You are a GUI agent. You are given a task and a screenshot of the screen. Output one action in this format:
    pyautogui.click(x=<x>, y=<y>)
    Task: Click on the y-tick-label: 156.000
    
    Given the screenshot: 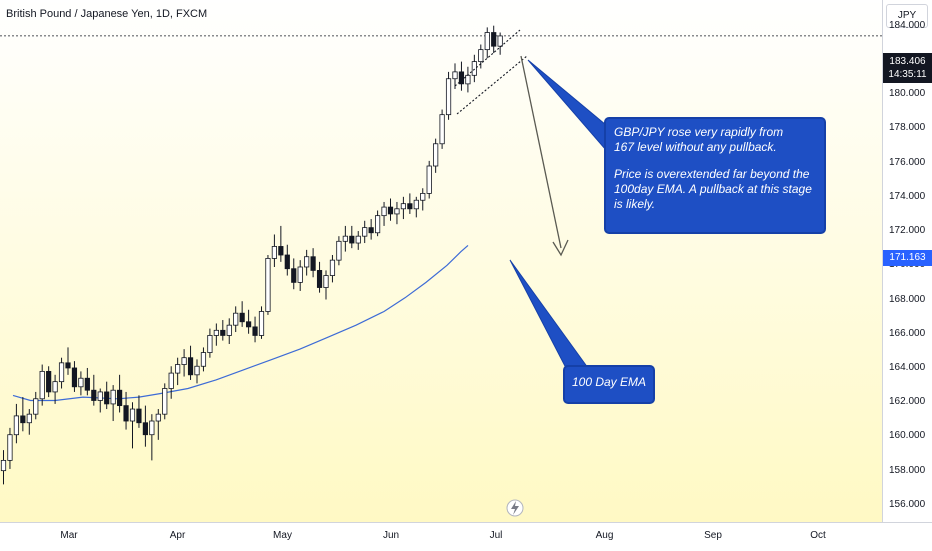 What is the action you would take?
    pyautogui.click(x=907, y=504)
    